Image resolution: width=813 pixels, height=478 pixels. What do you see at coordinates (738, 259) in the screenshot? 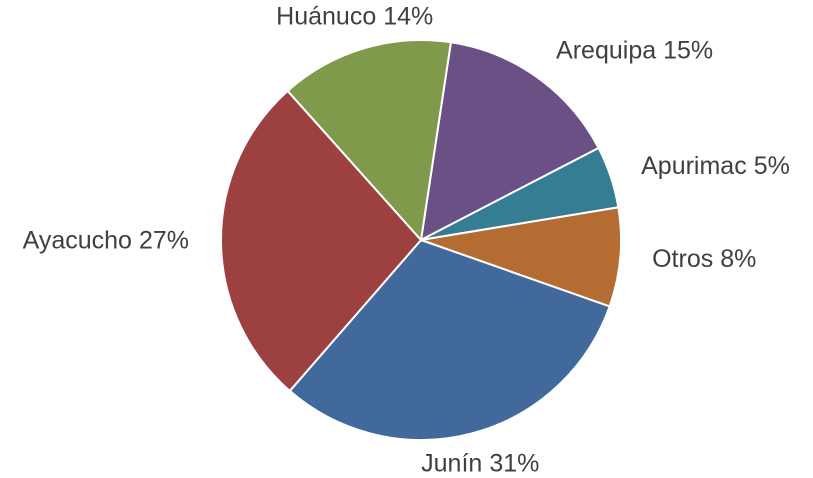
I see `value-label: 8%` at bounding box center [738, 259].